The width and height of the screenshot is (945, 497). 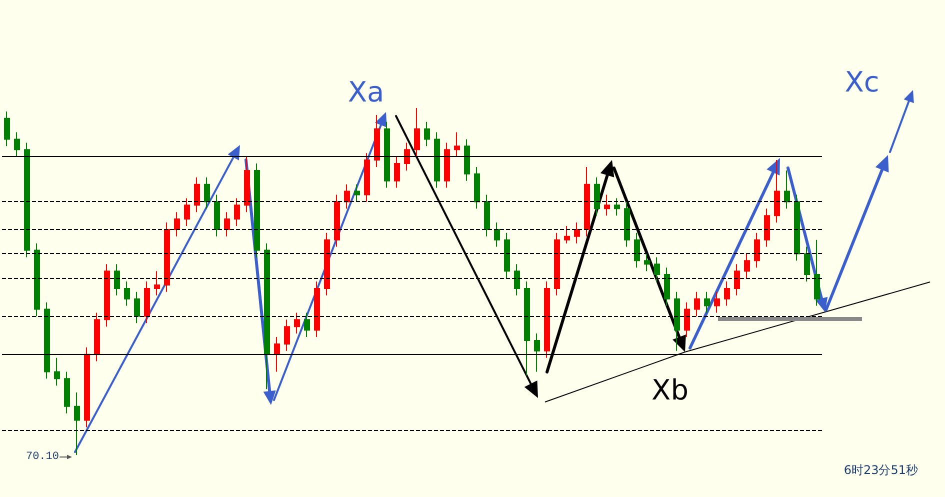 What do you see at coordinates (862, 82) in the screenshot?
I see `text: Xc` at bounding box center [862, 82].